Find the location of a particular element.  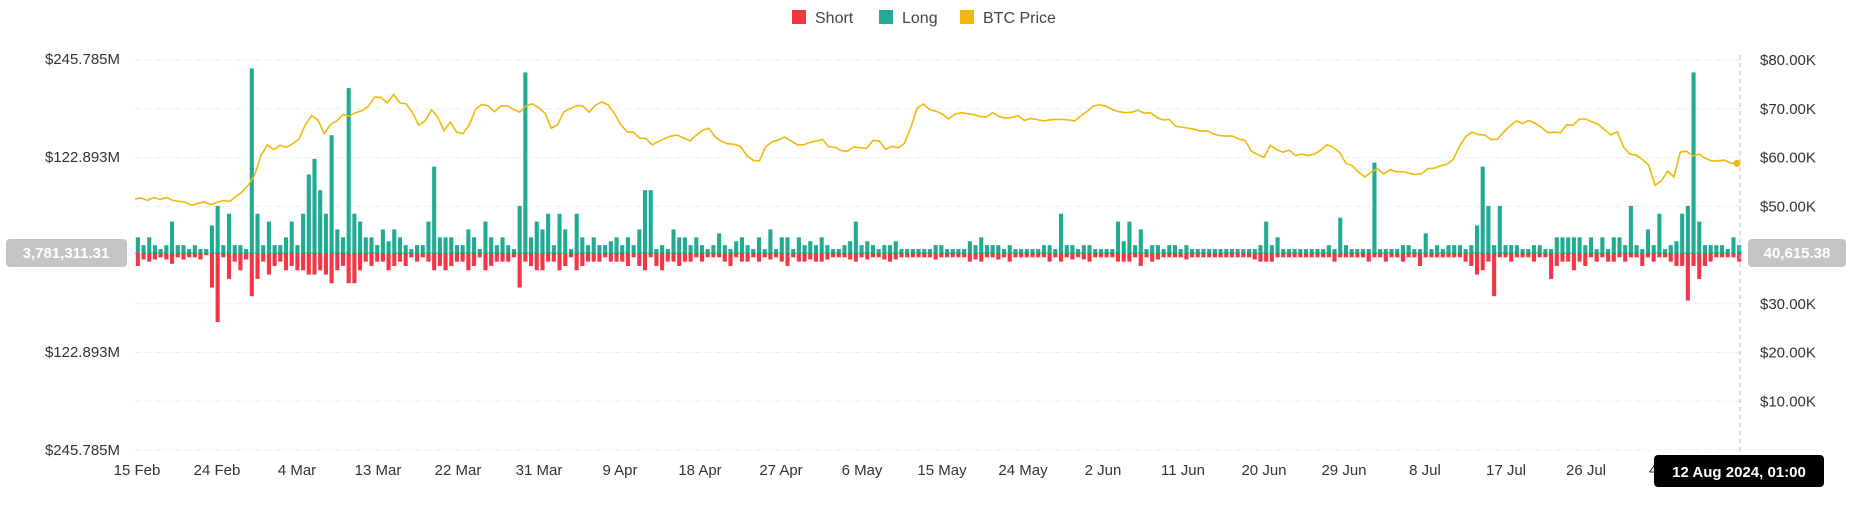

legend: Short Long BTC Price is located at coordinates (924, 18).